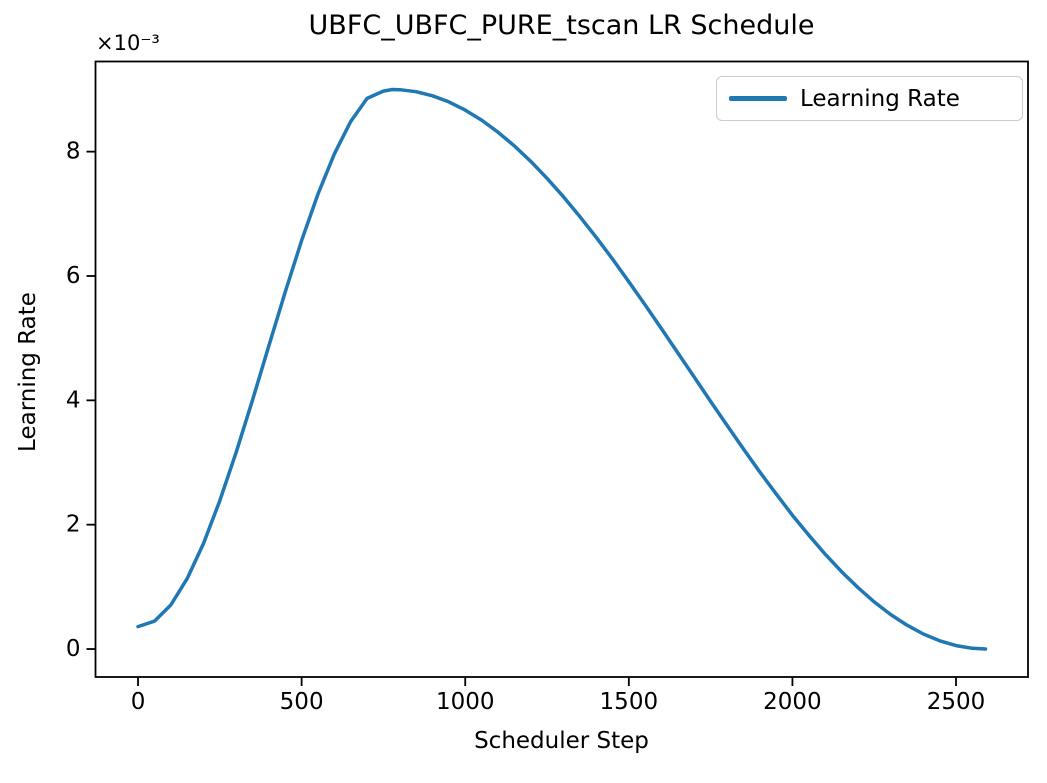  Describe the element at coordinates (629, 702) in the screenshot. I see `x-tick-label: 1500` at that location.